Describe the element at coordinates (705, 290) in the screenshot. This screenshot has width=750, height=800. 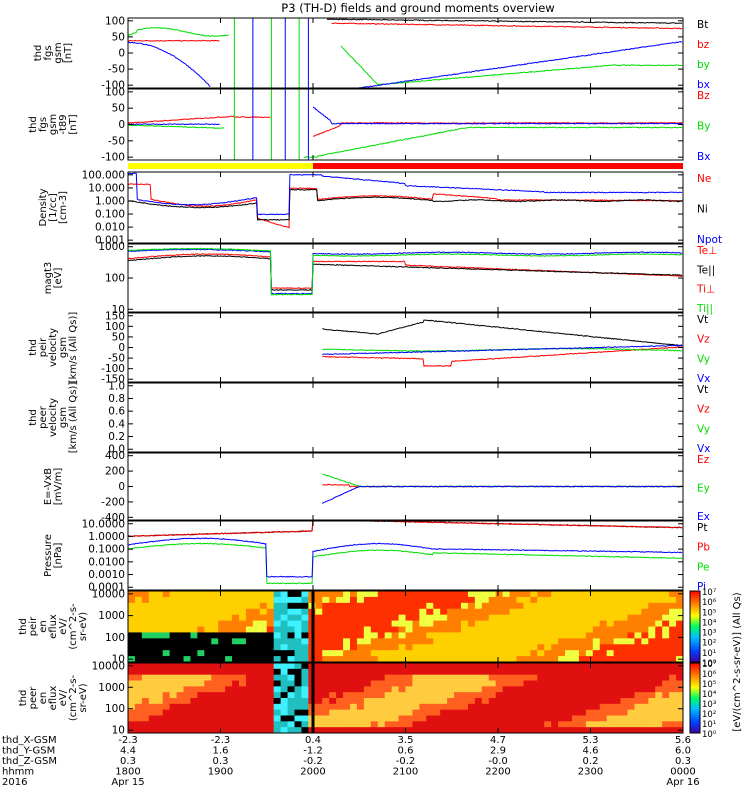
I see `legend-Ti⊥: Ti⊥` at that location.